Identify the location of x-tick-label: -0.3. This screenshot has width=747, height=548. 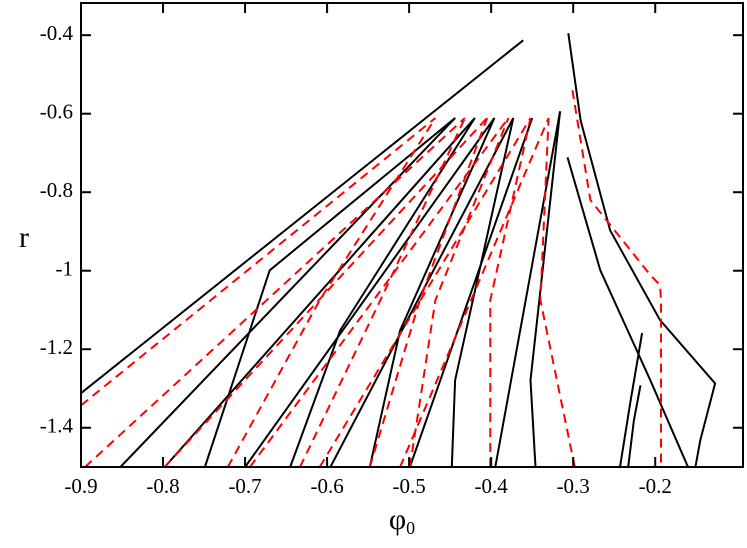
(573, 486).